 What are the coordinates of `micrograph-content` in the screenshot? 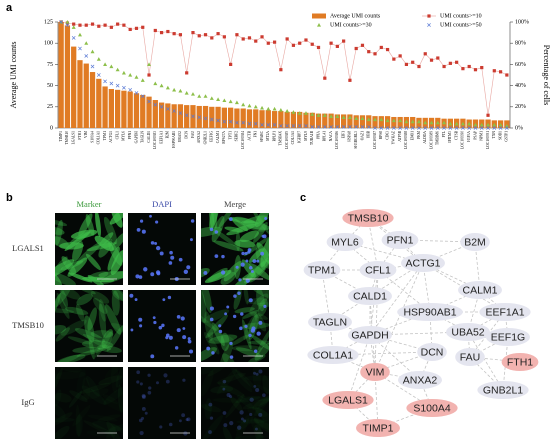 It's located at (165, 248).